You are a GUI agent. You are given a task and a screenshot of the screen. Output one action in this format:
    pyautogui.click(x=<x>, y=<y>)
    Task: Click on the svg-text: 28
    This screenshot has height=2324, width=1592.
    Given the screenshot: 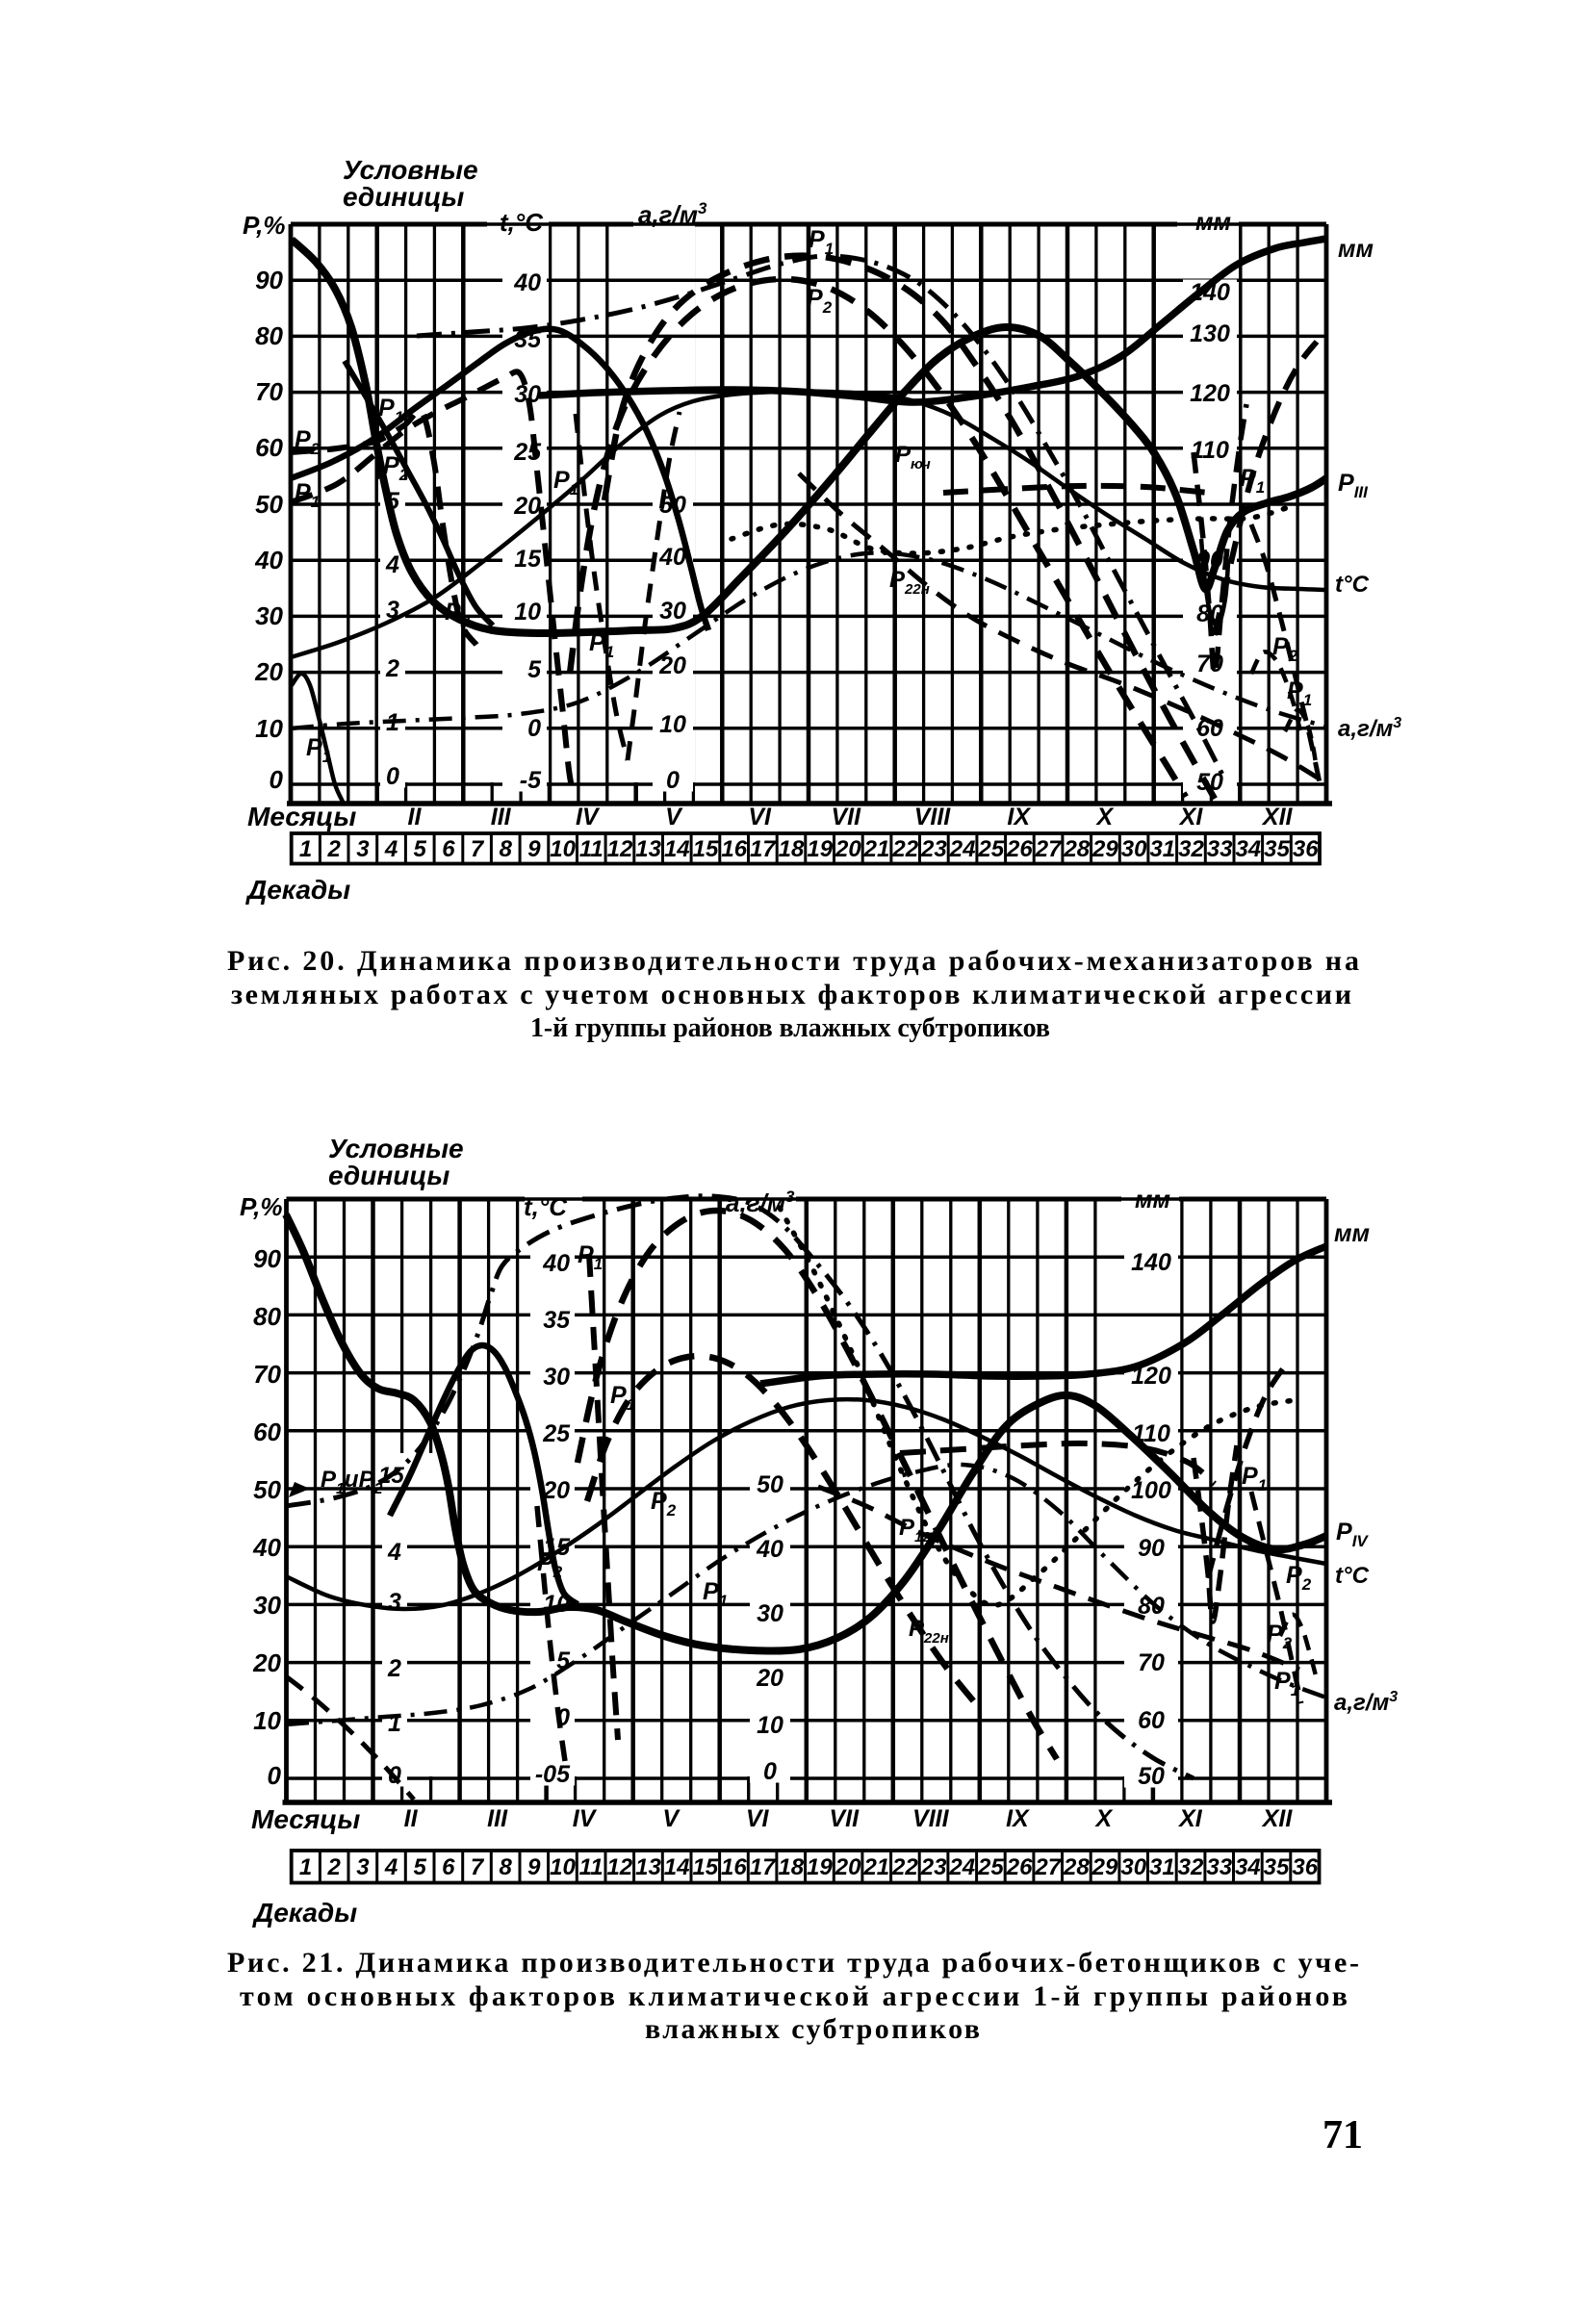 What is the action you would take?
    pyautogui.click(x=1076, y=1867)
    